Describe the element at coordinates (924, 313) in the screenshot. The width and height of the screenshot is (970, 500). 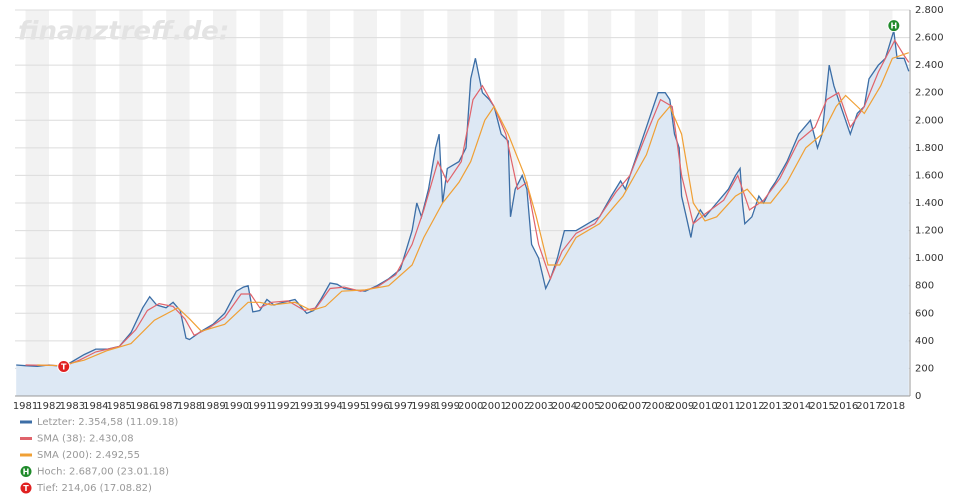
I see `y-tick-label: 600` at that location.